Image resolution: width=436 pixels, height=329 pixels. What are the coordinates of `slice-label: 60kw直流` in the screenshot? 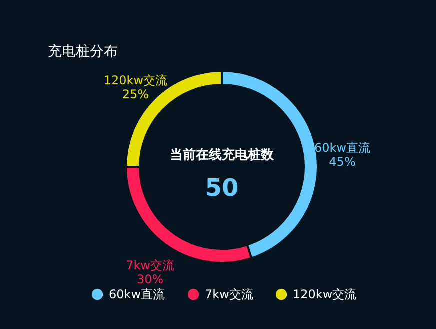 It's located at (342, 147).